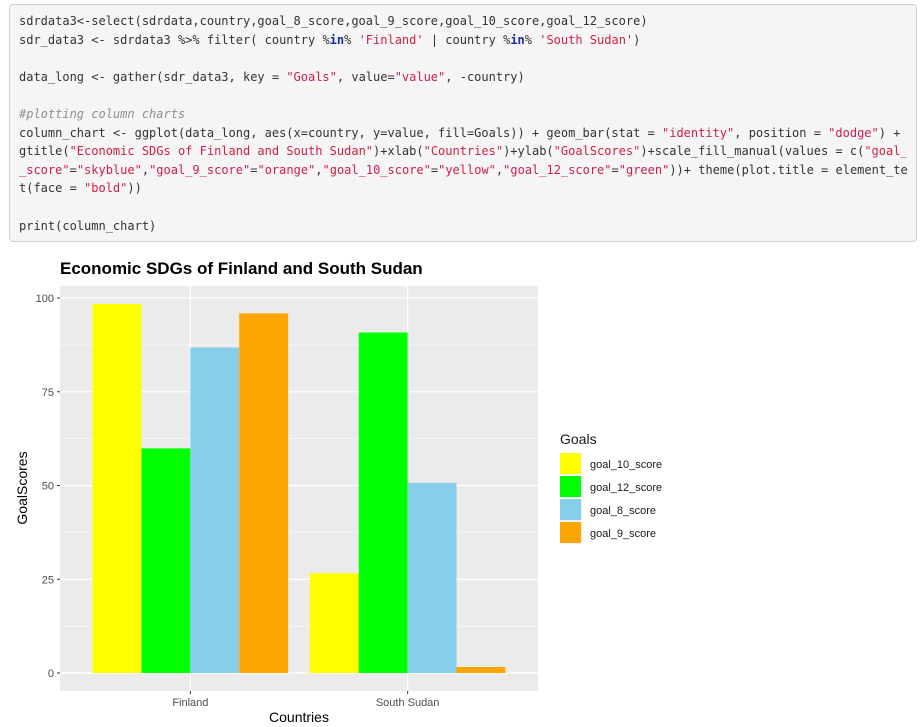  I want to click on chart-title: Economic SDGs of Finland and South Sudan, so click(241, 268).